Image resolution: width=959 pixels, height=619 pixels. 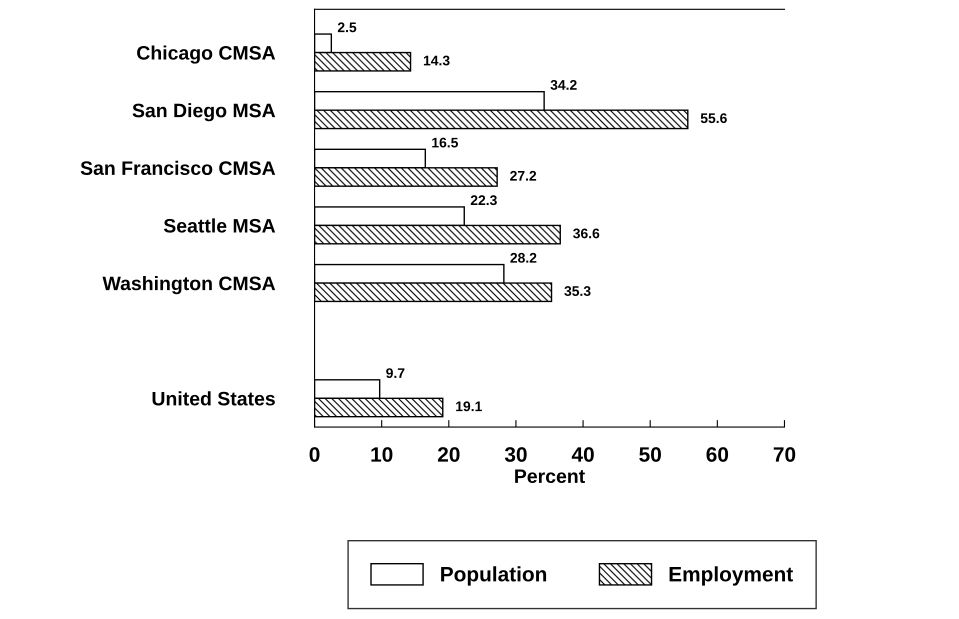 I want to click on y-tick-label: San Francisco CMSA, so click(x=178, y=168).